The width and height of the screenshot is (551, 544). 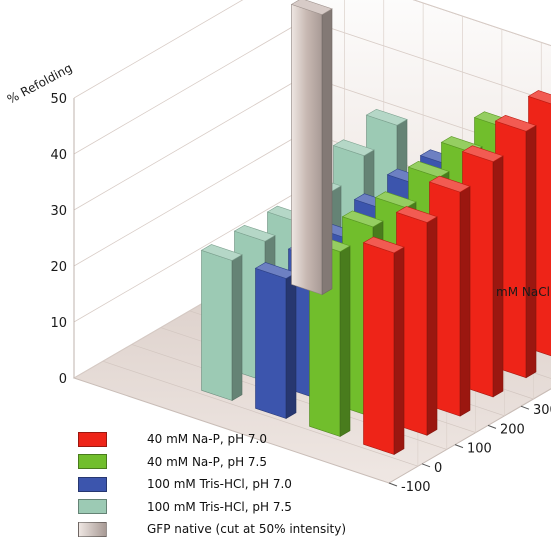 I want to click on legend-swatch-gfp, so click(x=92, y=529).